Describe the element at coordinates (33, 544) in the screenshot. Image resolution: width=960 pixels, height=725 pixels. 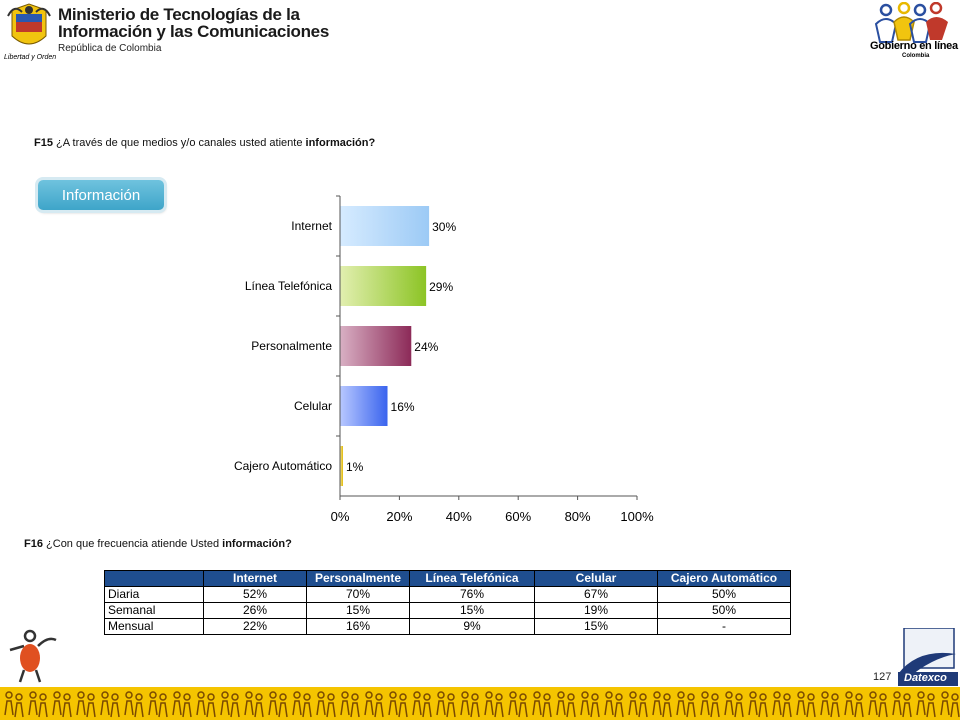
I see `question-f16-code: F16` at that location.